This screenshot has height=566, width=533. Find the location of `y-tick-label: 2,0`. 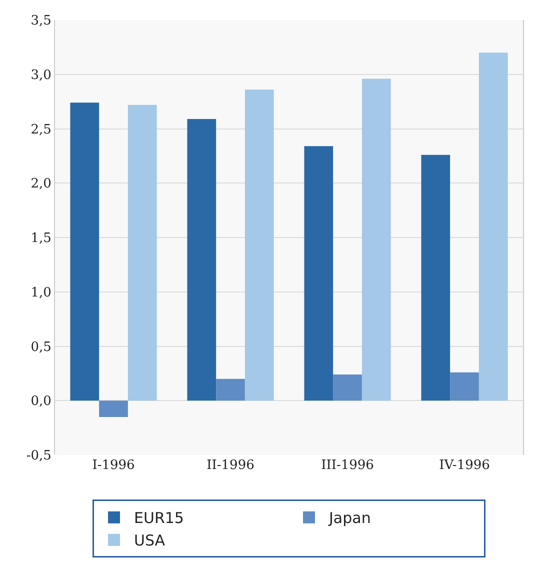

y-tick-label: 2,0 is located at coordinates (41, 184).